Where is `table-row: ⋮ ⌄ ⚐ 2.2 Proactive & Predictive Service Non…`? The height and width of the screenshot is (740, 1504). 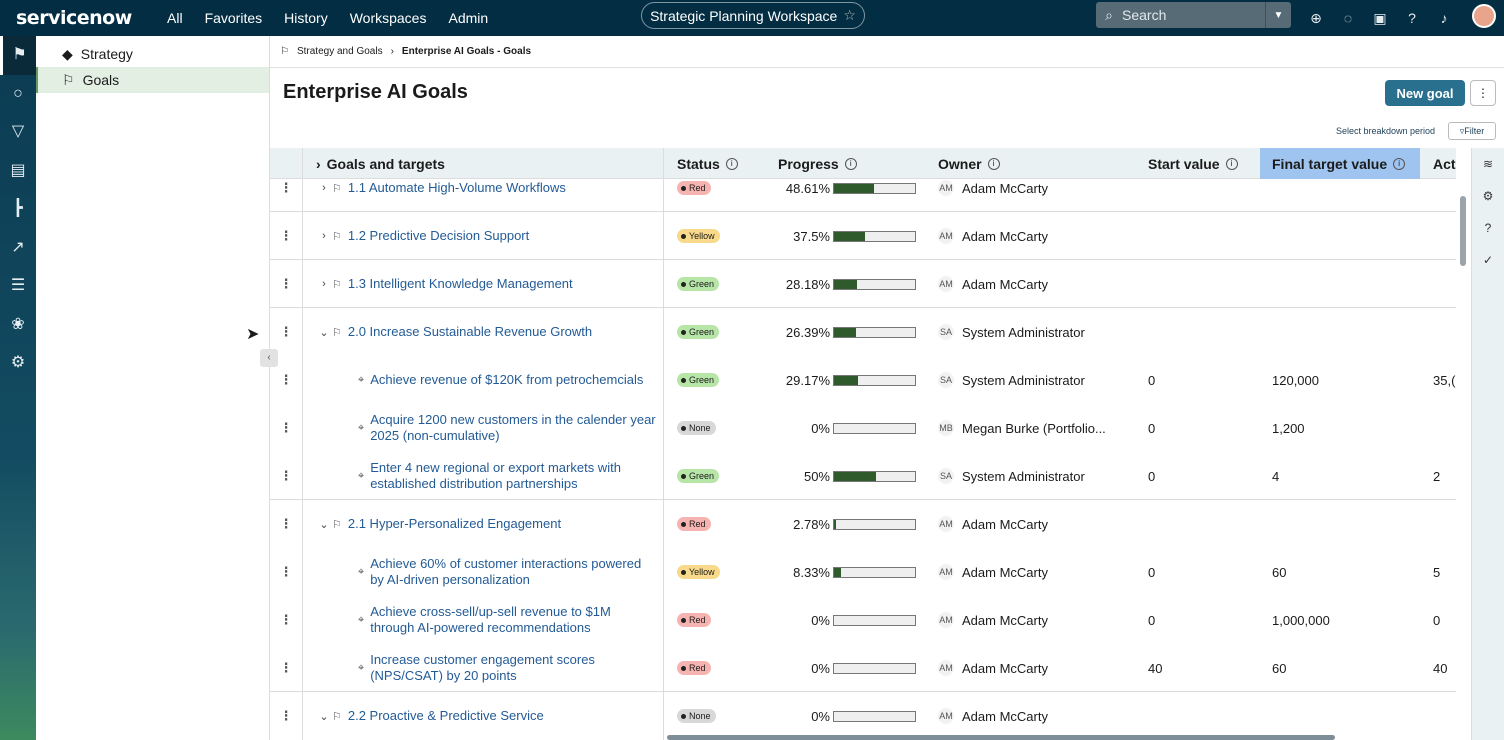 table-row: ⋮ ⌄ ⚐ 2.2 Proactive & Predictive Service Non… is located at coordinates (863, 716).